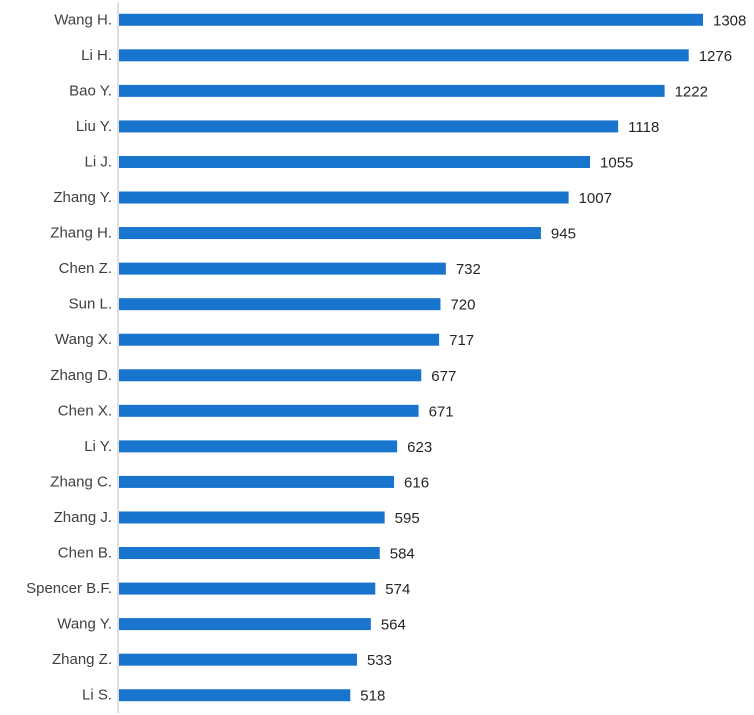 Image resolution: width=754 pixels, height=715 pixels. What do you see at coordinates (85, 410) in the screenshot?
I see `category-label-11: Chen X.` at bounding box center [85, 410].